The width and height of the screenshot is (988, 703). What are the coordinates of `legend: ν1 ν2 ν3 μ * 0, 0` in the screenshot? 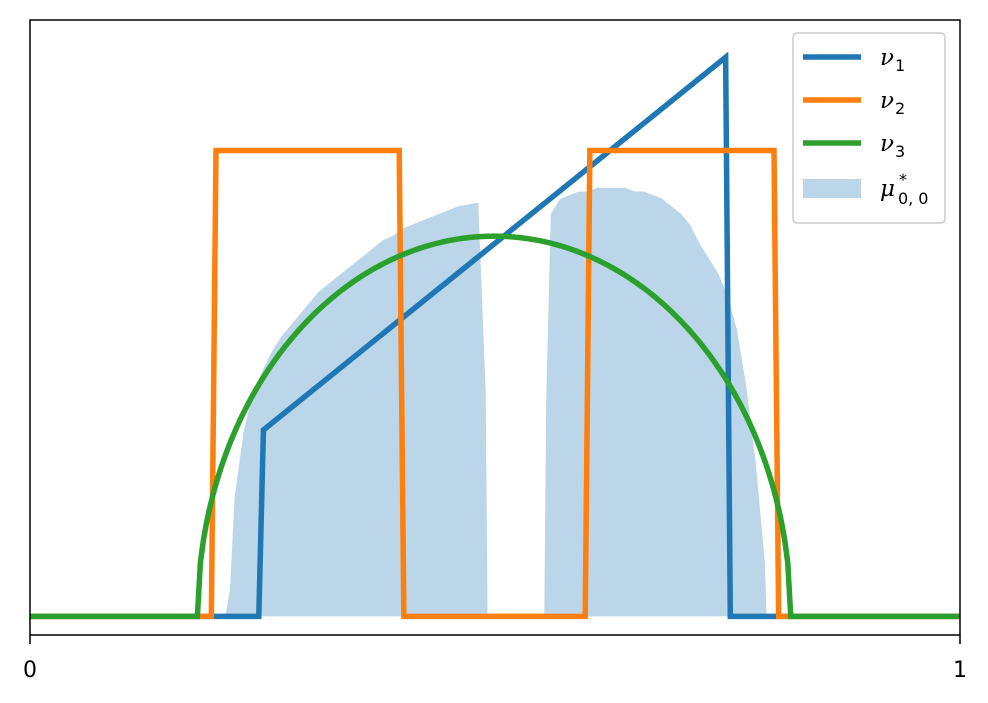 It's located at (869, 128).